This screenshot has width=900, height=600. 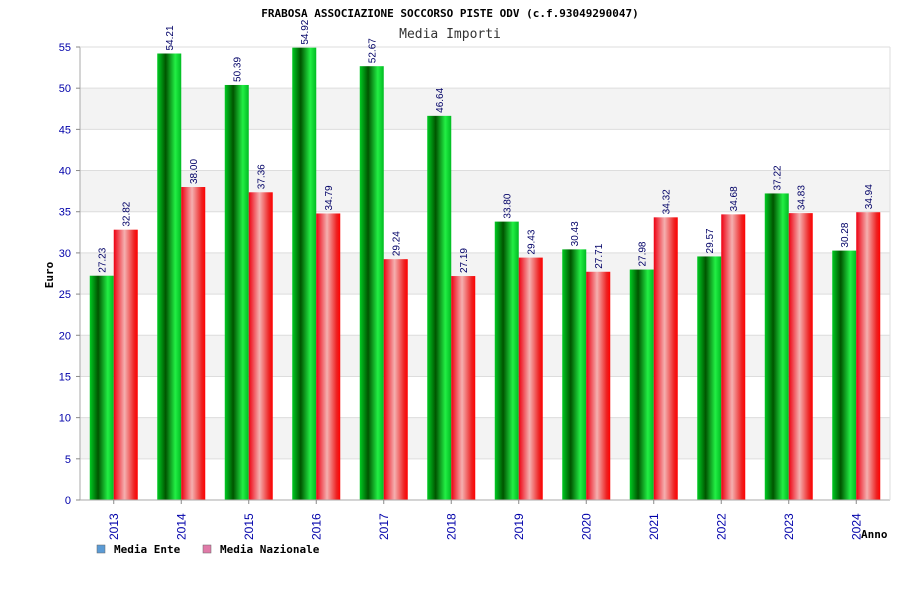 What do you see at coordinates (262, 176) in the screenshot?
I see `value-label: 37.36` at bounding box center [262, 176].